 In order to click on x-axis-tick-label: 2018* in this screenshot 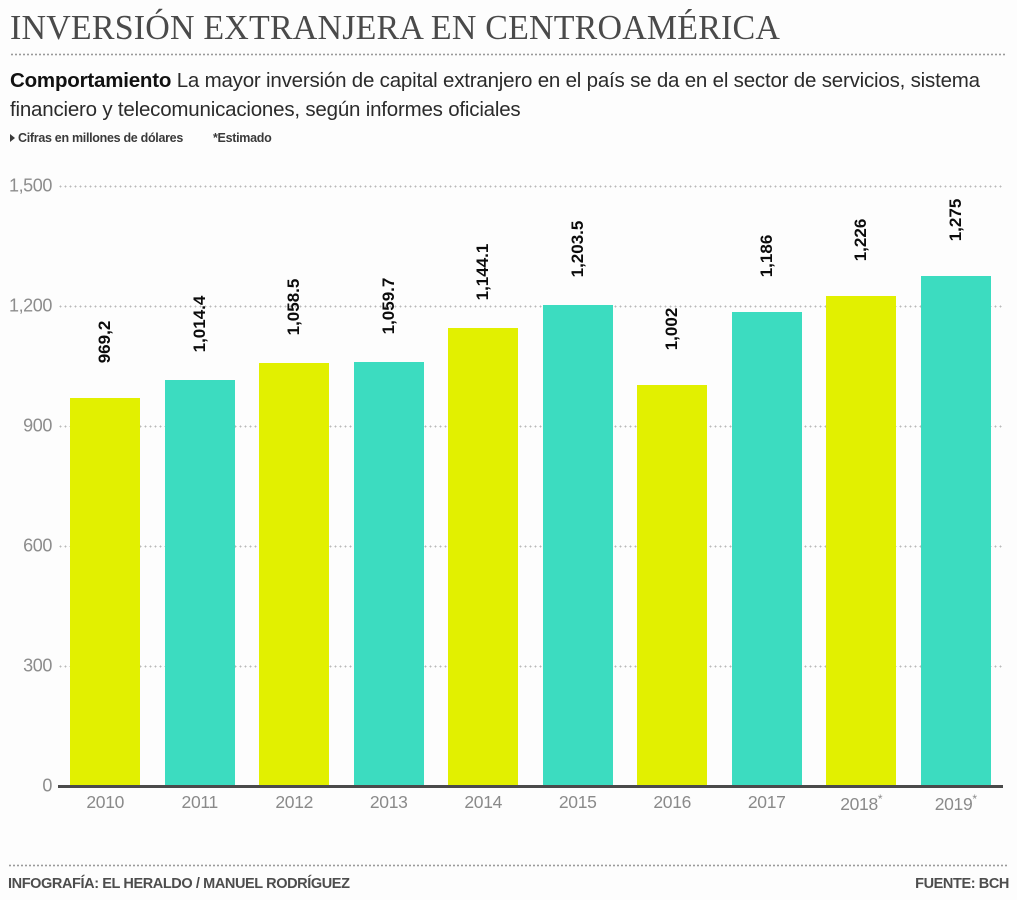, I will do `click(861, 803)`.